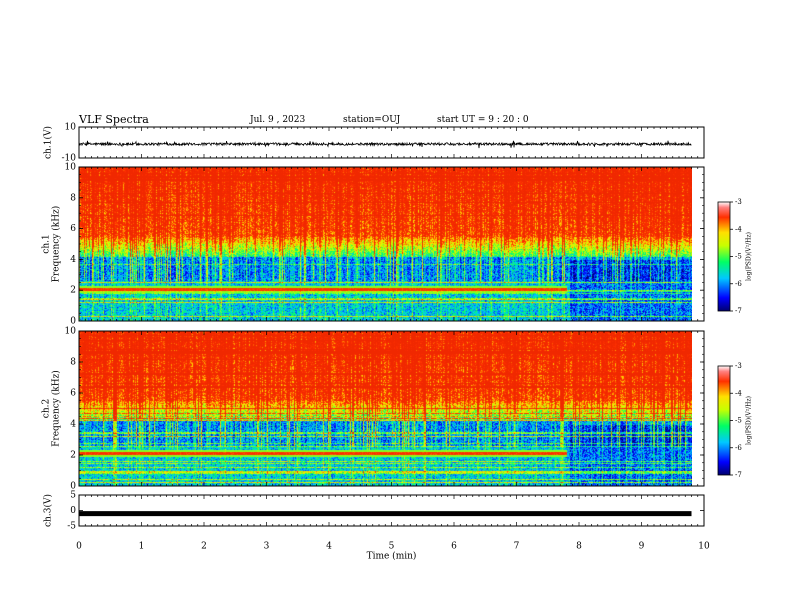 The width and height of the screenshot is (792, 612). I want to click on ch1-waveform-line, so click(385, 144).